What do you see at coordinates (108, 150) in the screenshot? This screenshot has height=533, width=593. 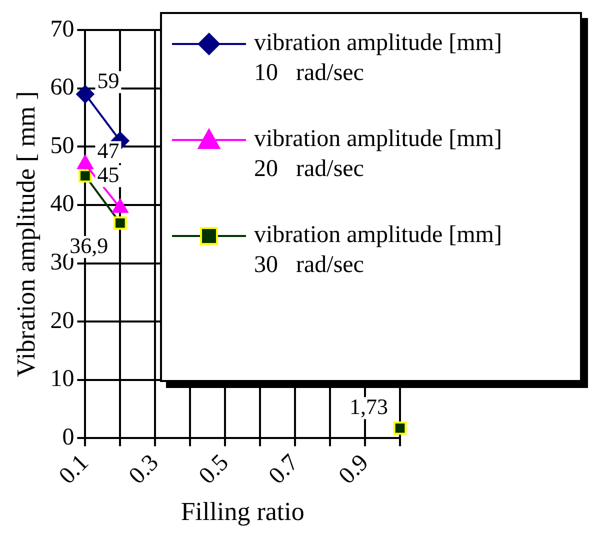 I see `data-label: 47` at bounding box center [108, 150].